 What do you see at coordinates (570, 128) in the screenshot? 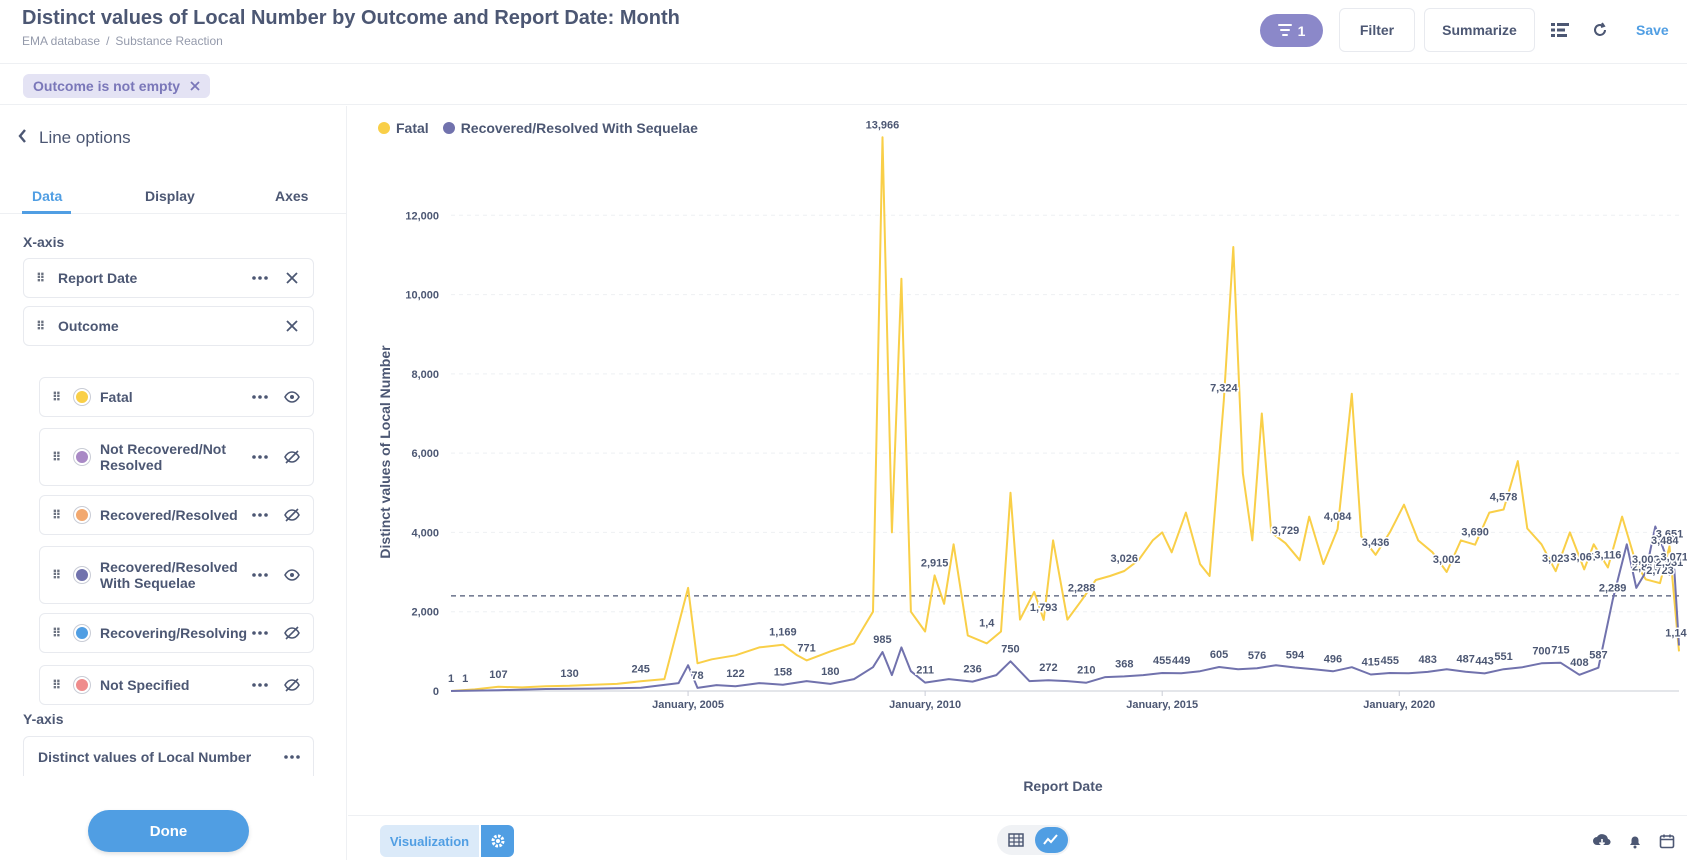
I see `legend-item-recovered-with-sequelae: Recovered/Resolved With Sequelae` at bounding box center [570, 128].